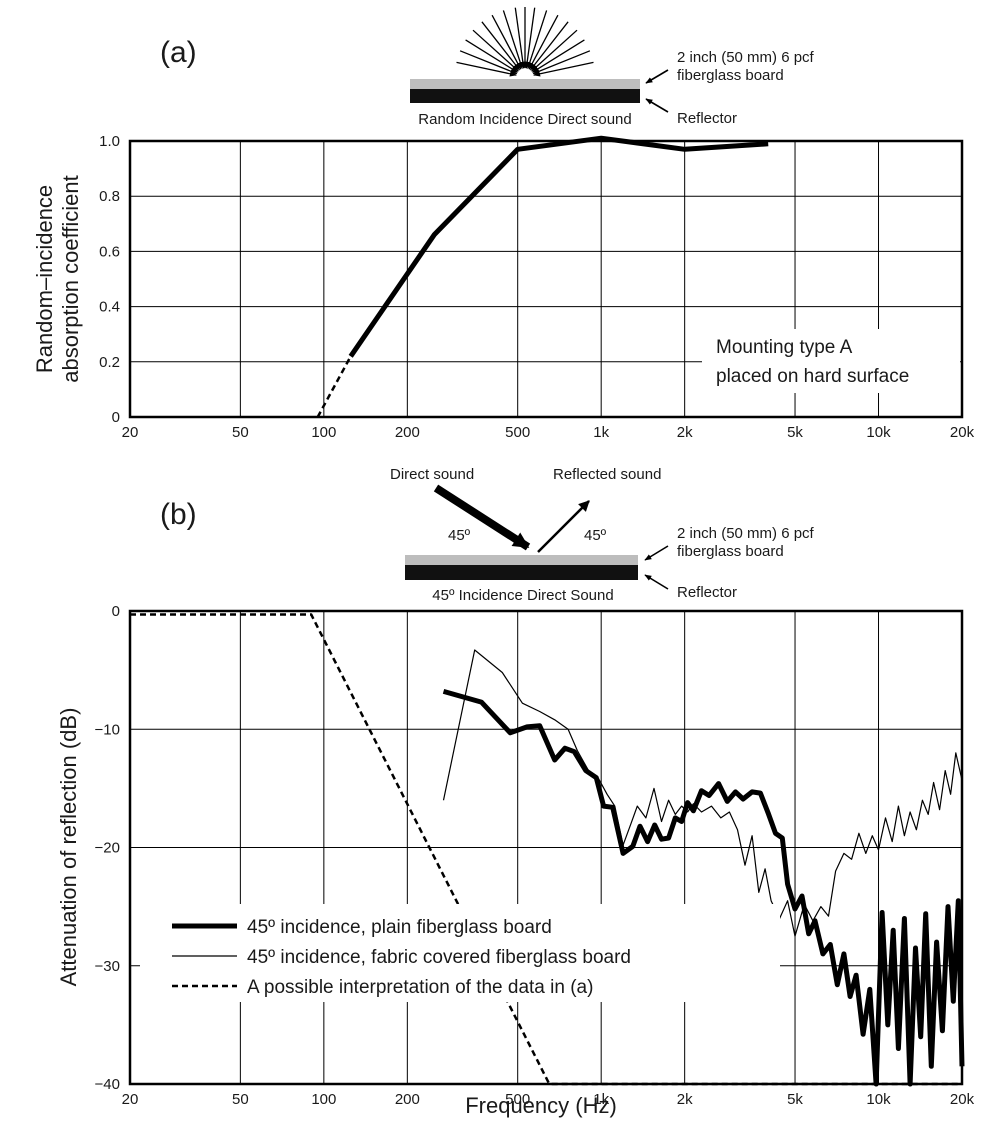 The width and height of the screenshot is (992, 1123). I want to click on y-tick-label: −10, so click(107, 729).